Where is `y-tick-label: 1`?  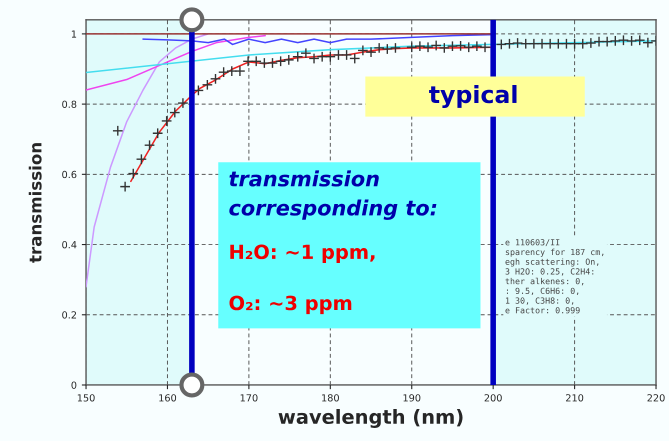
y-tick-label: 1 is located at coordinates (74, 34).